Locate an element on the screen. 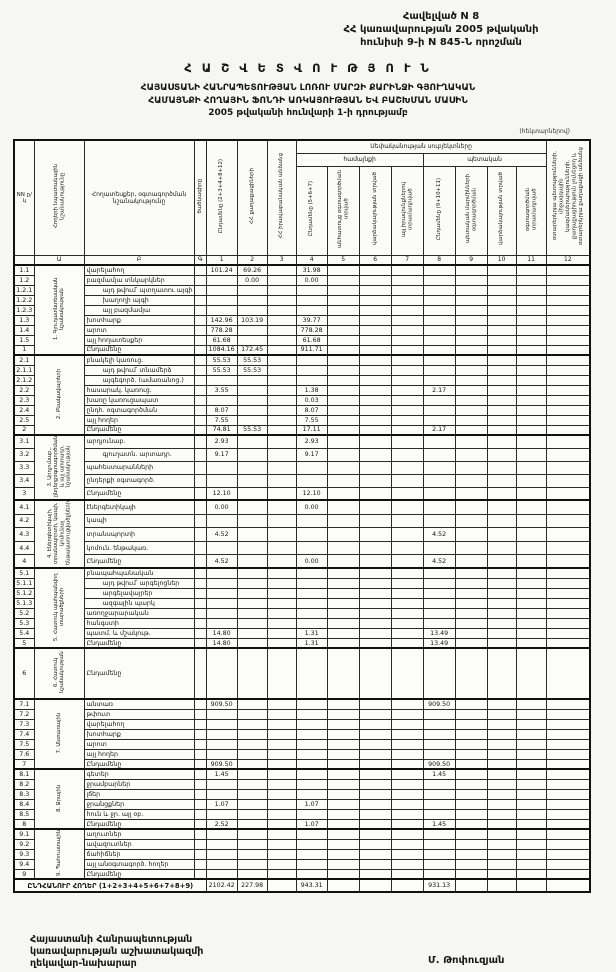  row-index: 3.3 is located at coordinates (24, 467).